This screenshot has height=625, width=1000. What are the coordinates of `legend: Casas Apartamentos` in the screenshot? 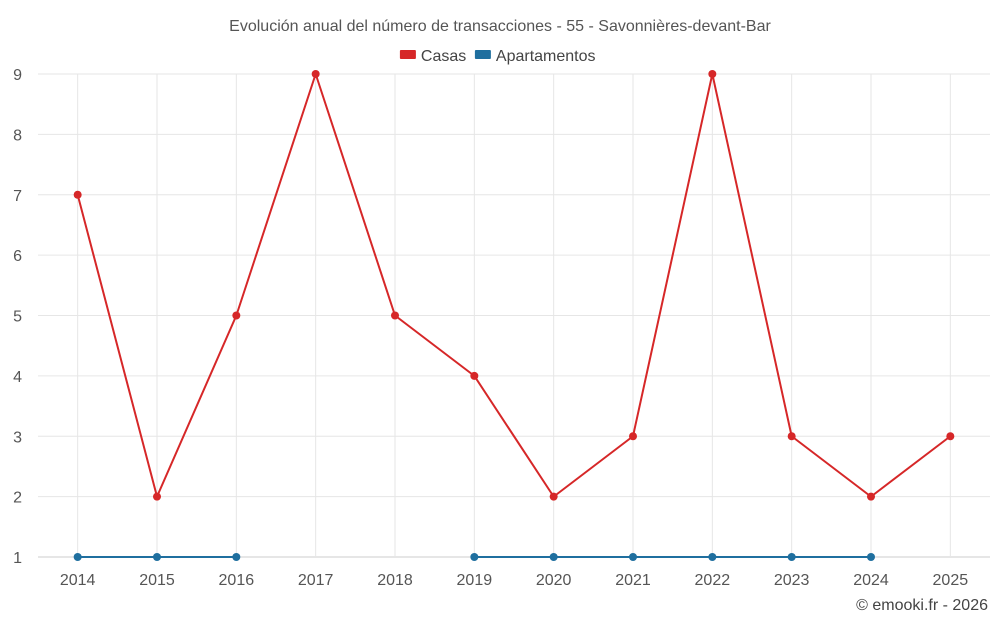 It's located at (497, 56).